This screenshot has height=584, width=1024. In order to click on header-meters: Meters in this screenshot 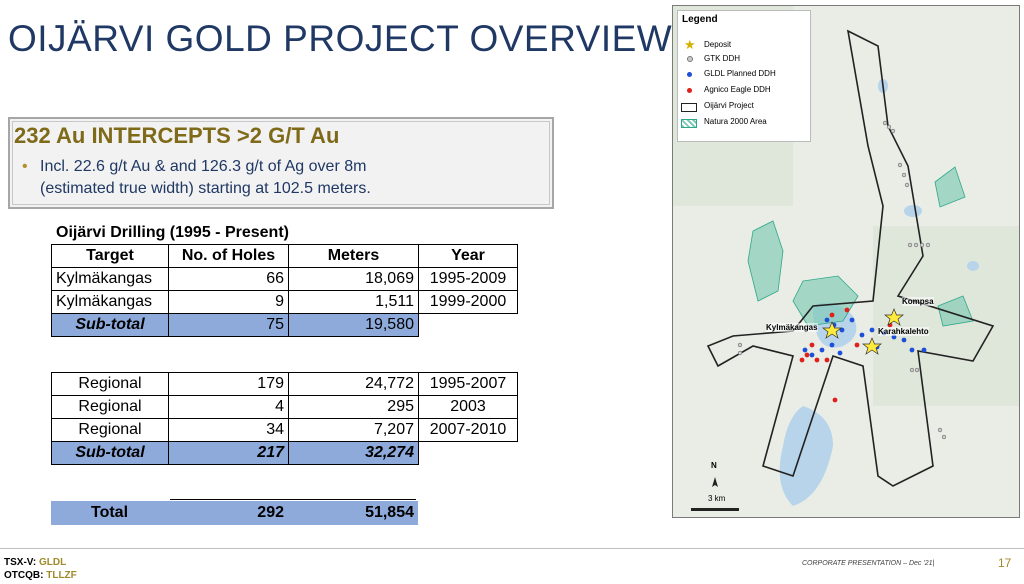, I will do `click(353, 256)`.